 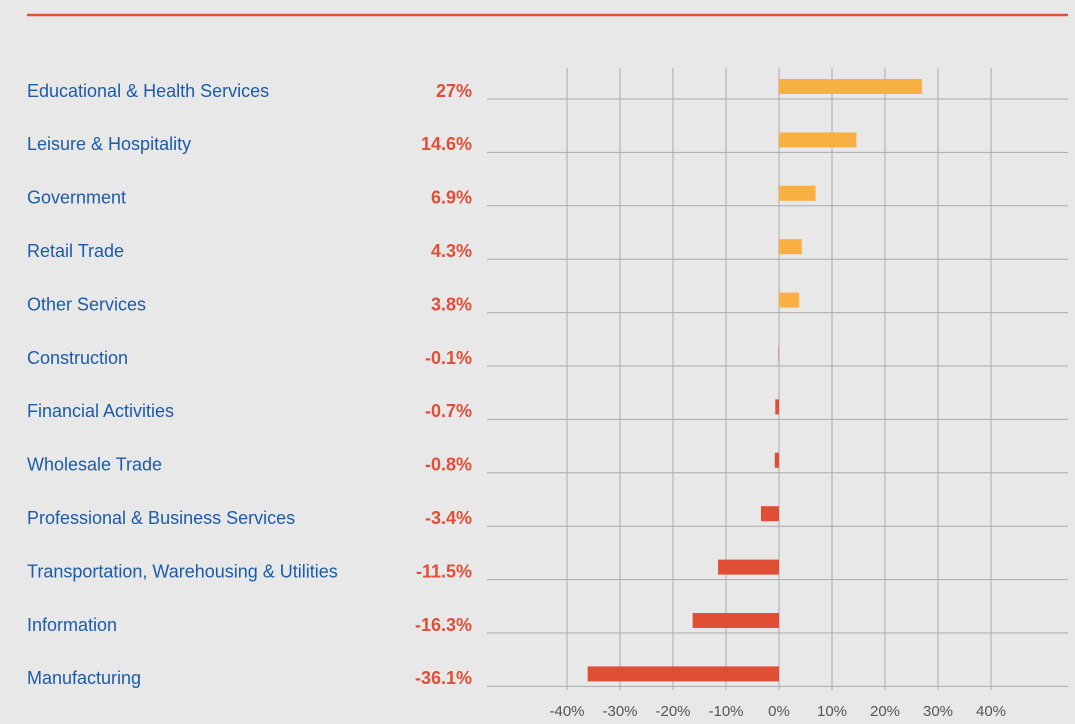 What do you see at coordinates (451, 251) in the screenshot?
I see `value-label: 4.3%` at bounding box center [451, 251].